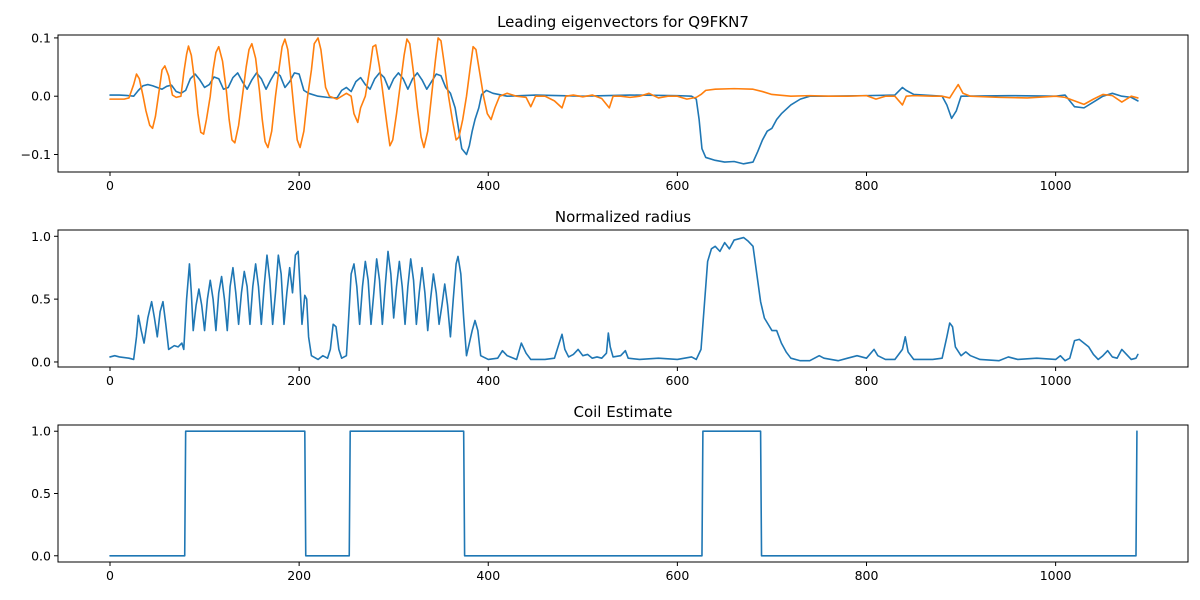 The image size is (1200, 600). What do you see at coordinates (623, 217) in the screenshot?
I see `chart-title: Normalized radius` at bounding box center [623, 217].